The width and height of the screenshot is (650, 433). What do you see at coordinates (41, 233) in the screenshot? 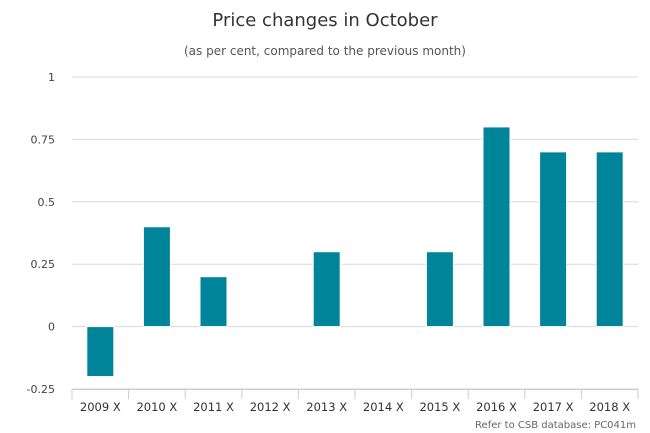
I see `y-axis-ticks: -0.25 0 0.25 0.5 0.75 1` at bounding box center [41, 233].